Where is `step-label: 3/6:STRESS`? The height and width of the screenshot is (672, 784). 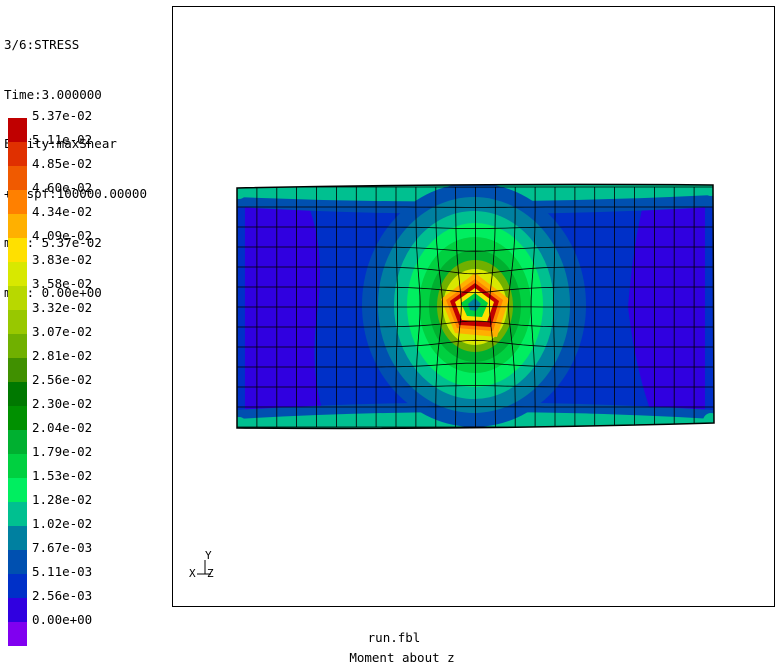 step-label: 3/6:STRESS is located at coordinates (42, 44).